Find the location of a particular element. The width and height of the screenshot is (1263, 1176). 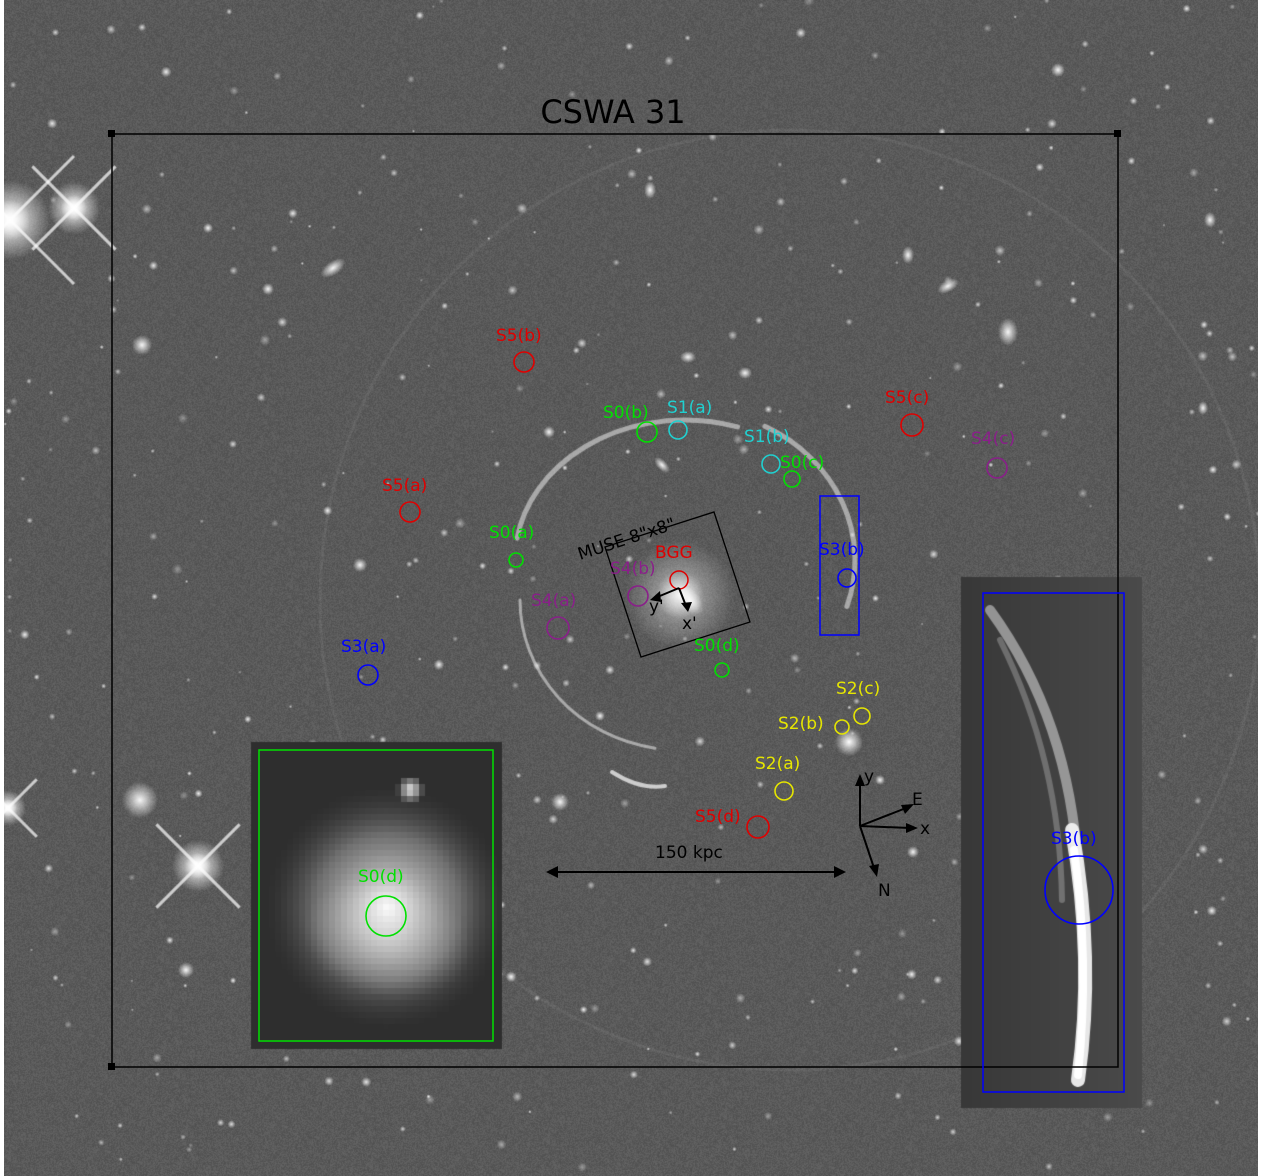

s3b-inset-label: S3(b) is located at coordinates (1074, 839).